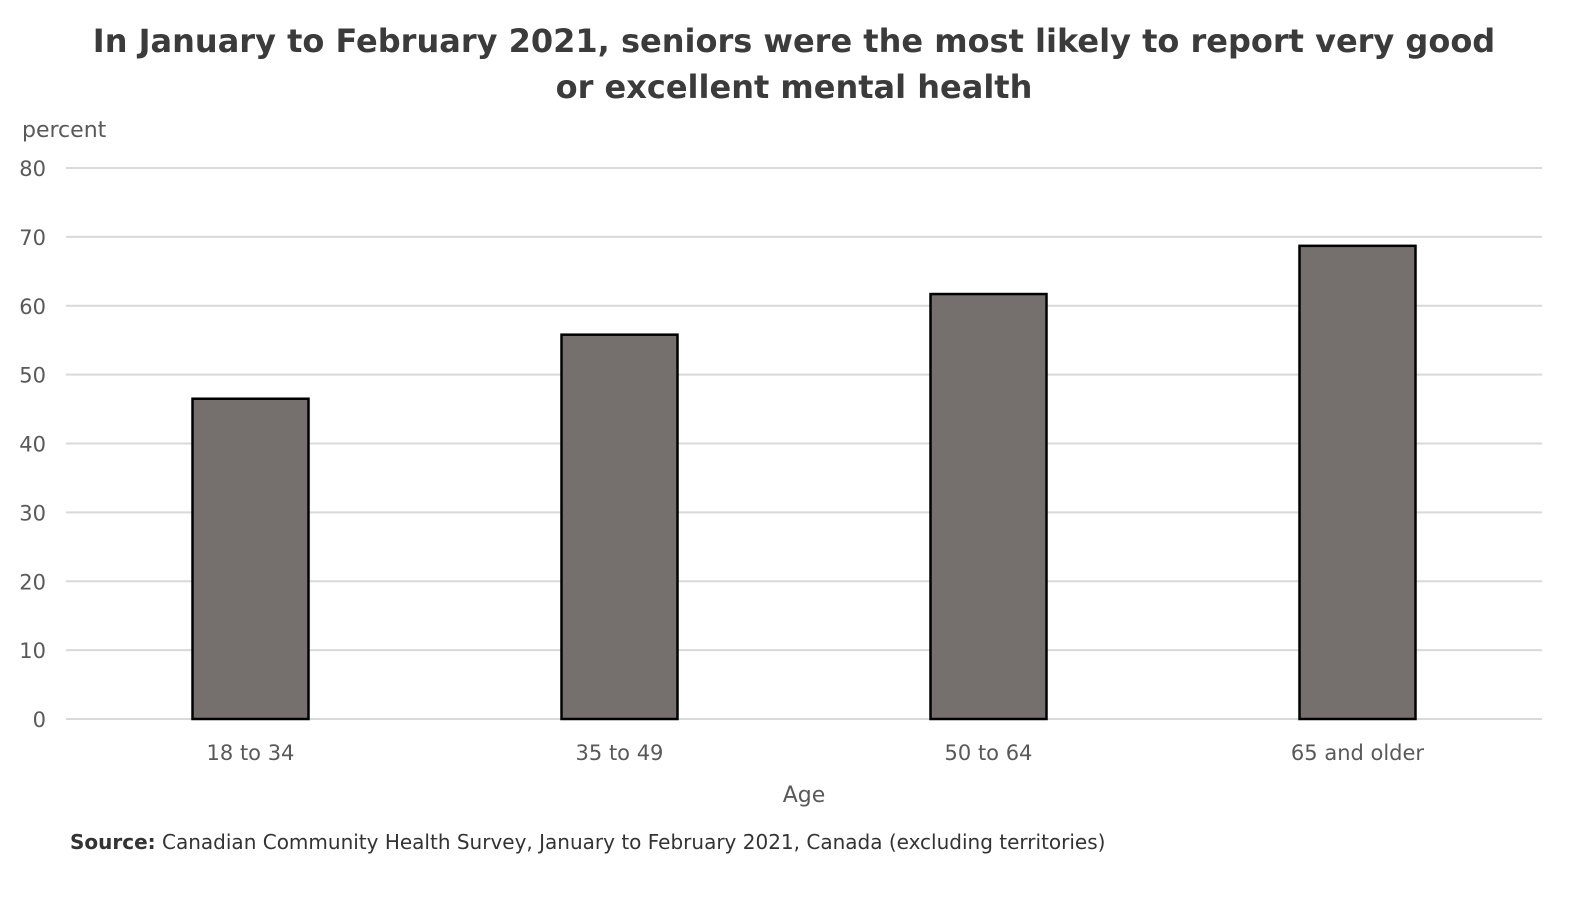  I want to click on y-tick-label: 20, so click(32, 582).